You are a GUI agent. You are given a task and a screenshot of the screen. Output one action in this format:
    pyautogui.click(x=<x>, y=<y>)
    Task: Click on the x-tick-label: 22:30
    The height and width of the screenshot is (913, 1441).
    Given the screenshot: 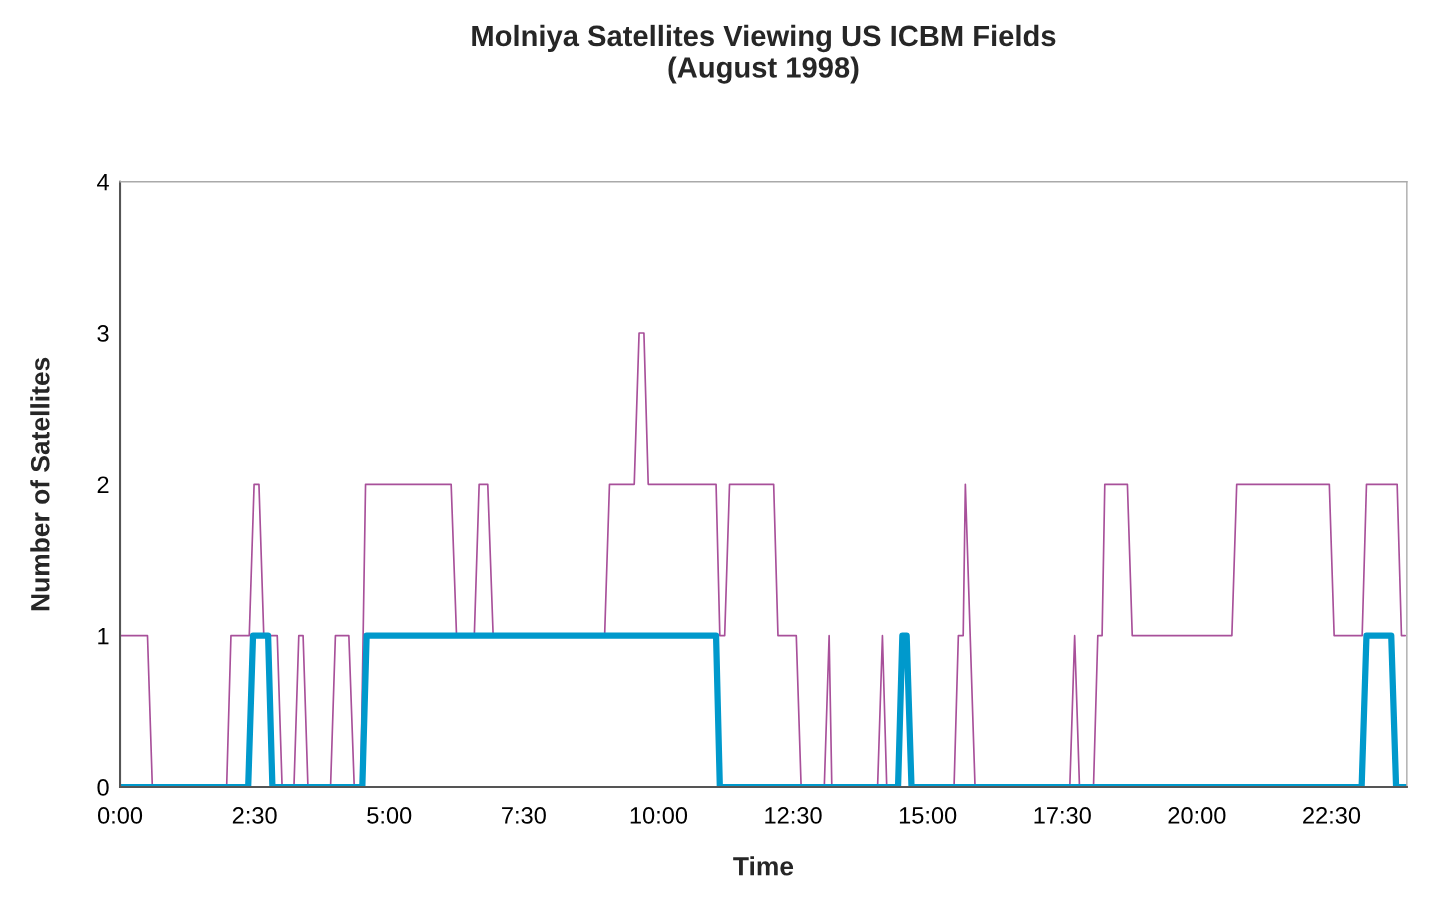 What is the action you would take?
    pyautogui.click(x=1332, y=815)
    